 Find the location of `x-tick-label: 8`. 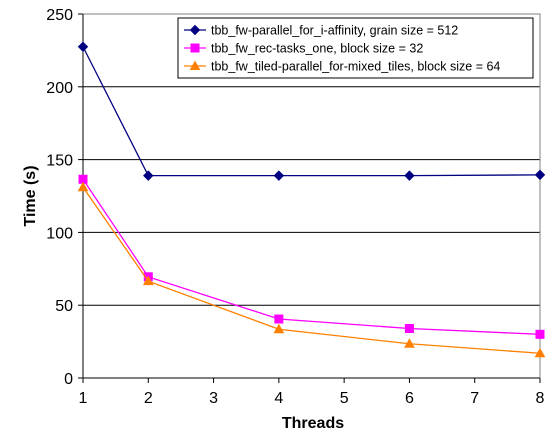

x-tick-label: 8 is located at coordinates (540, 398).